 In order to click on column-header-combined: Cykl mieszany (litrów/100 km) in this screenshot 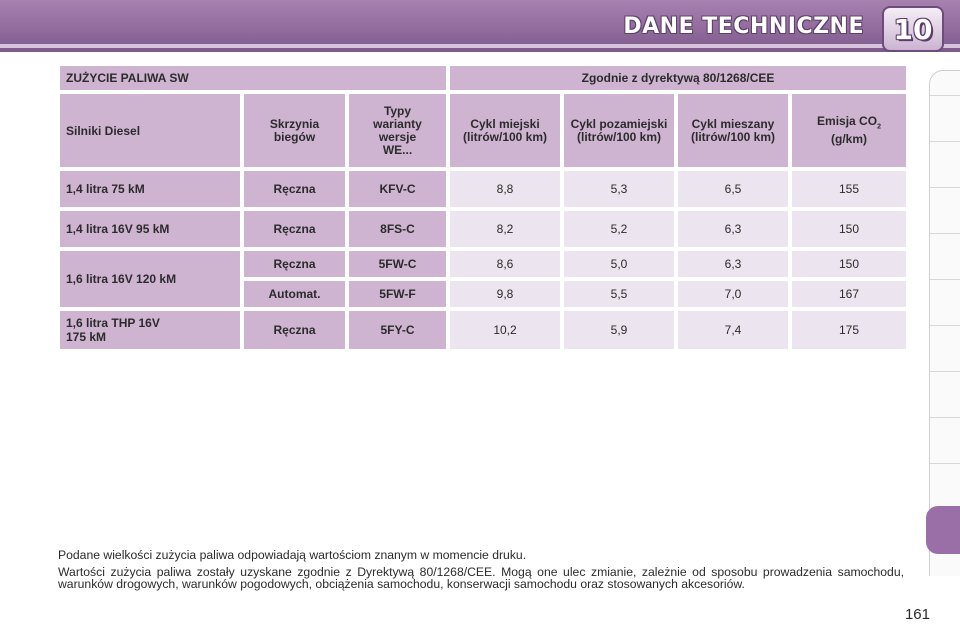, I will do `click(733, 130)`.